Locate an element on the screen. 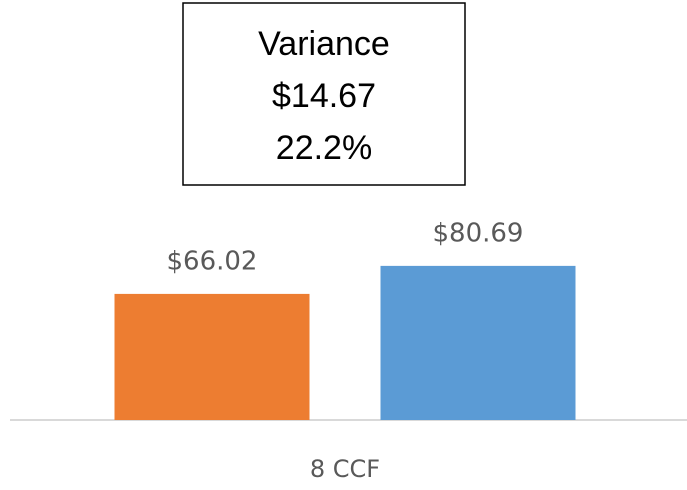  data-label: $66.02 is located at coordinates (212, 261).